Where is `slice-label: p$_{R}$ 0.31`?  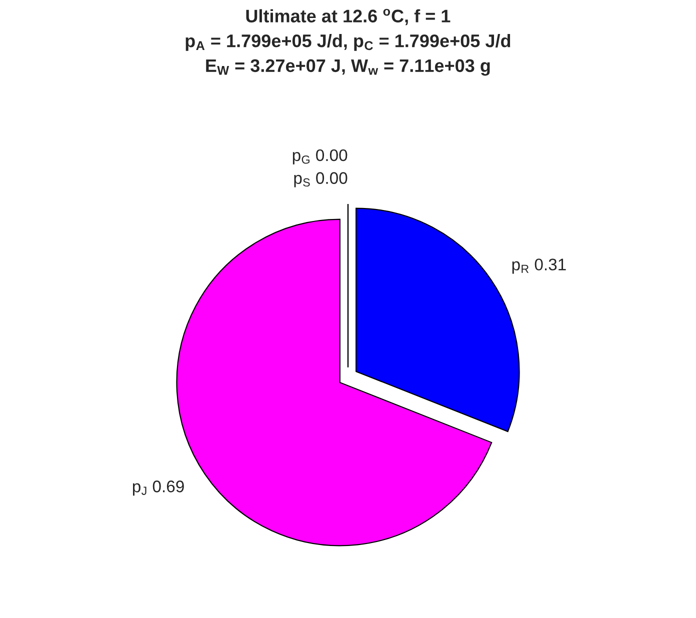
slice-label: p$_{R}$ 0.31 is located at coordinates (539, 266).